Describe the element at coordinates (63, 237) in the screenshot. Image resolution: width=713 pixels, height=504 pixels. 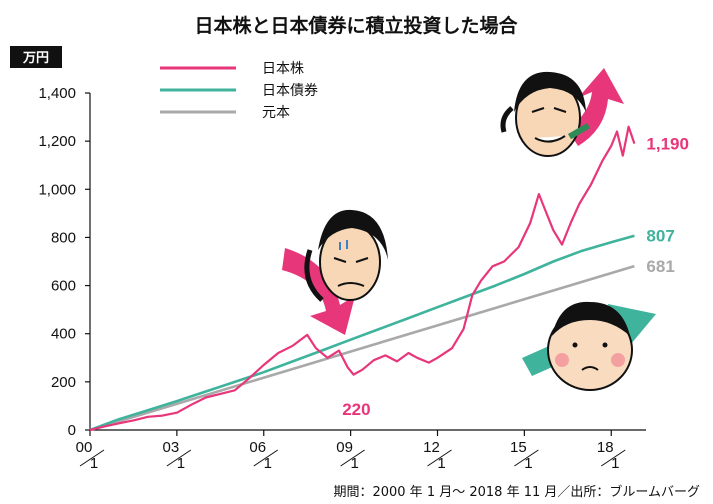
I see `y-tick-label: 800` at that location.